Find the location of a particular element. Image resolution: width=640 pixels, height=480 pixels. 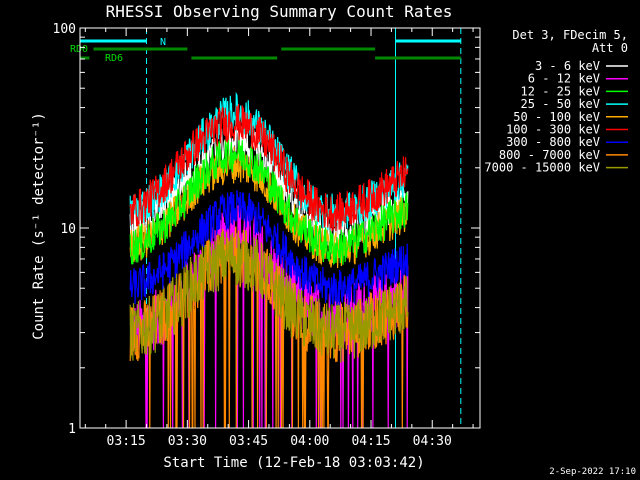

flag-label-n: N is located at coordinates (163, 42).